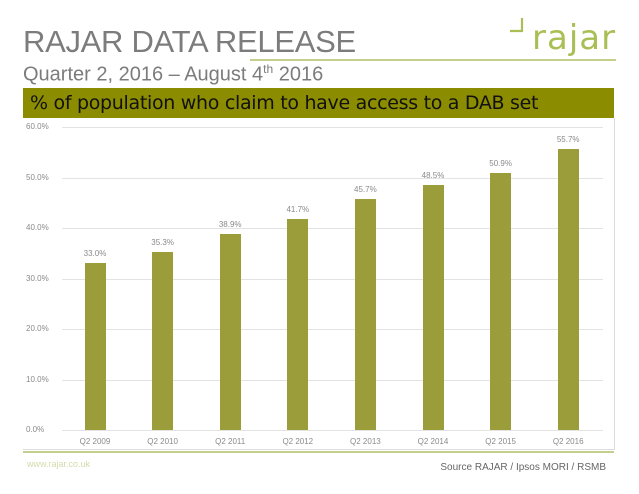 The width and height of the screenshot is (639, 494). What do you see at coordinates (574, 38) in the screenshot?
I see `logo-wordmark: rajar` at bounding box center [574, 38].